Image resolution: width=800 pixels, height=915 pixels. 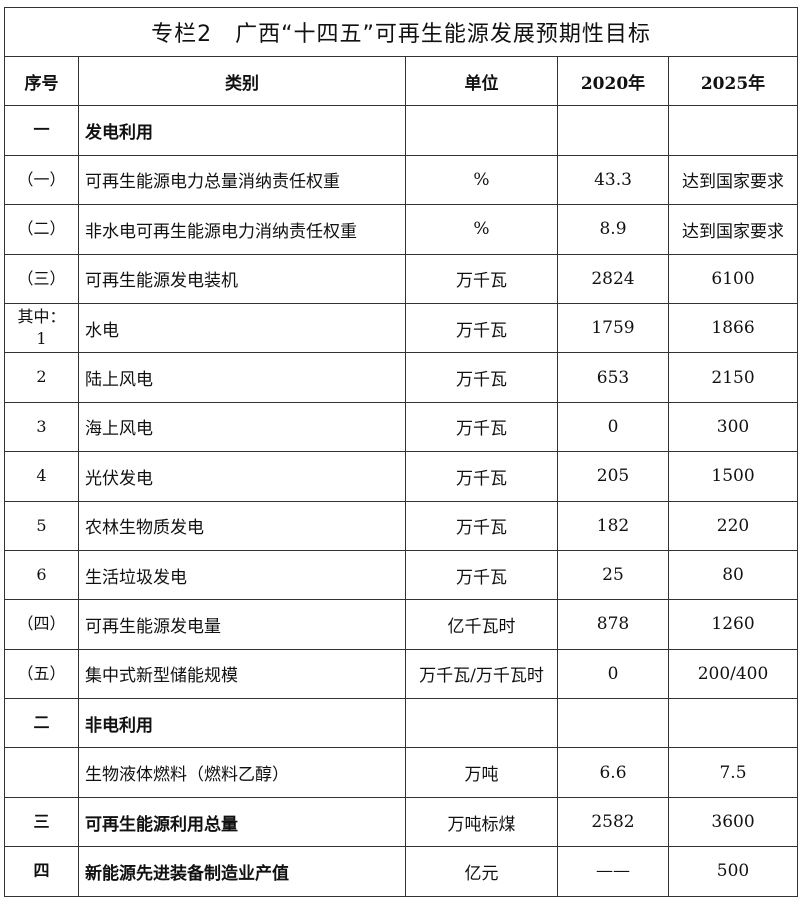 I want to click on row-value-2025: 3600, so click(x=733, y=822).